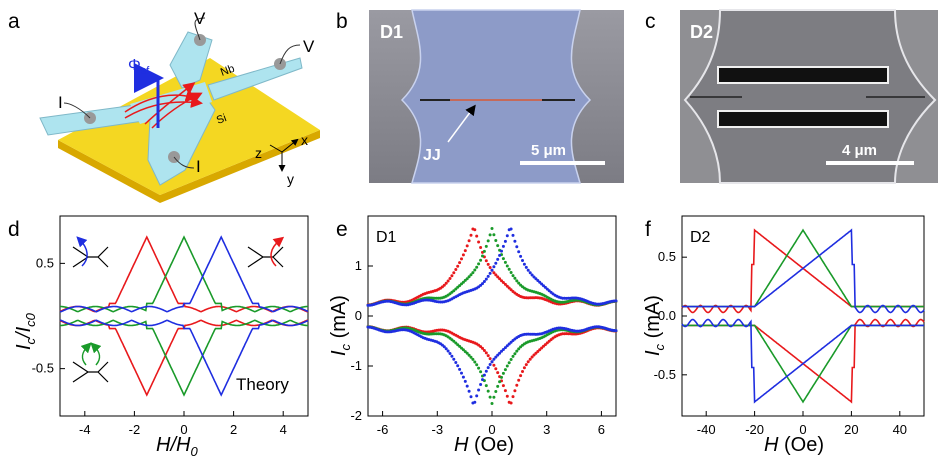 The height and width of the screenshot is (465, 947). What do you see at coordinates (484, 445) in the screenshot?
I see `x-axis-label: H (Oe)` at bounding box center [484, 445].